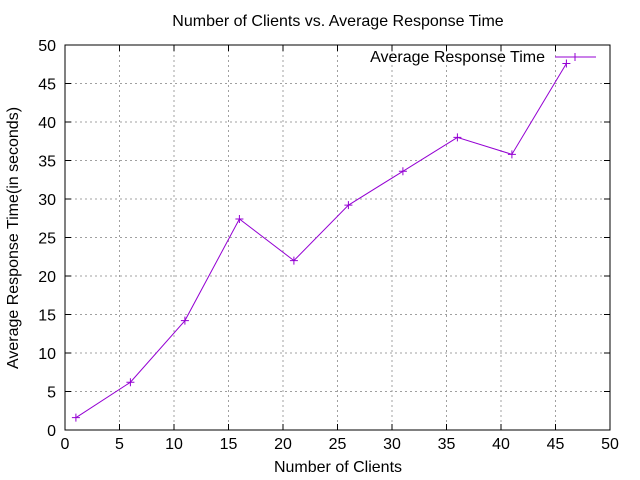 This screenshot has height=480, width=640. I want to click on legend-label: Average Response Time, so click(457, 57).